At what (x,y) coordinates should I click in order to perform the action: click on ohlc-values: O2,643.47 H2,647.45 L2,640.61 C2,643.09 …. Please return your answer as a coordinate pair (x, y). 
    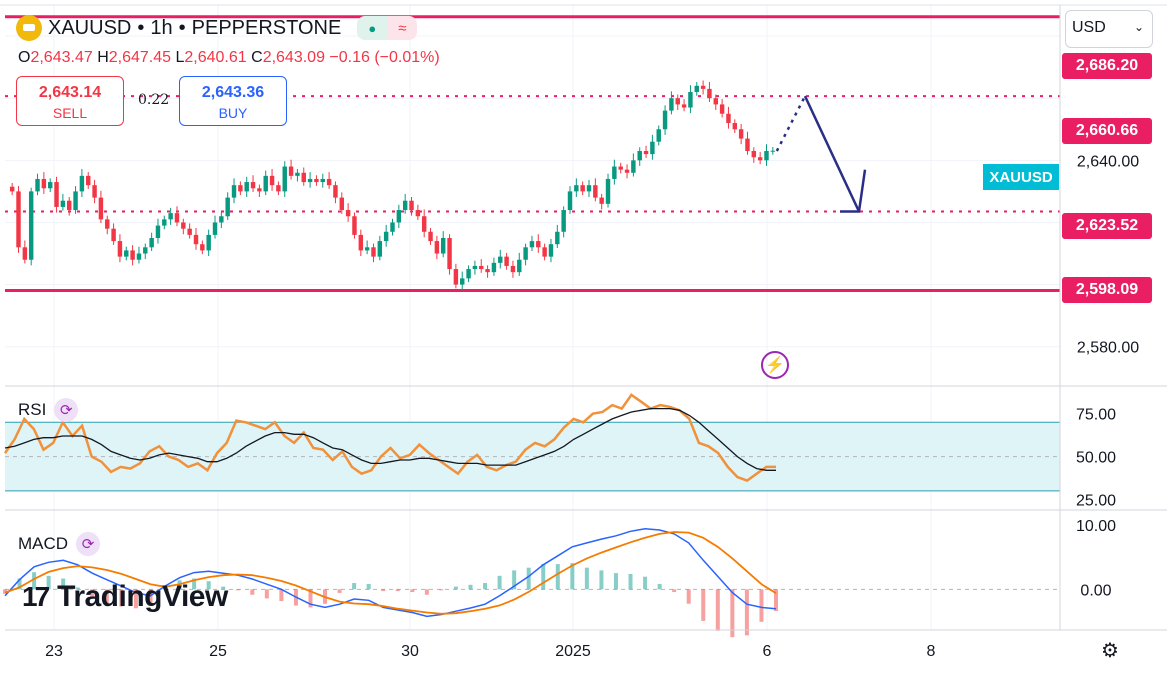
    Looking at the image, I should click on (229, 58).